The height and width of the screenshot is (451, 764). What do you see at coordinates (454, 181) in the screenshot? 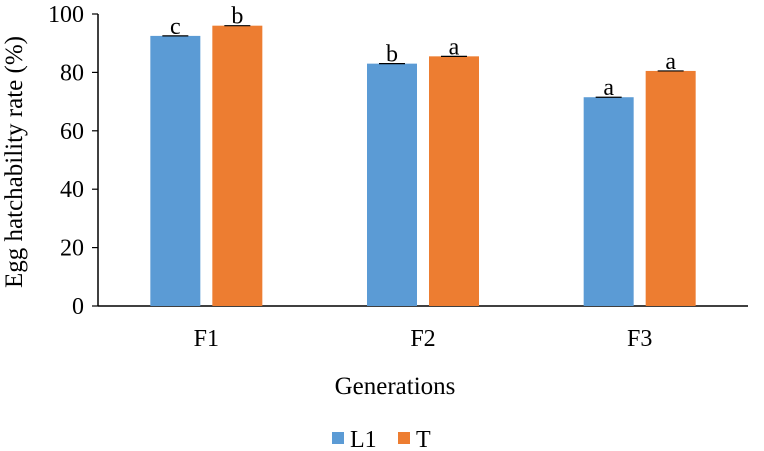
I see `bar-t-f2` at bounding box center [454, 181].